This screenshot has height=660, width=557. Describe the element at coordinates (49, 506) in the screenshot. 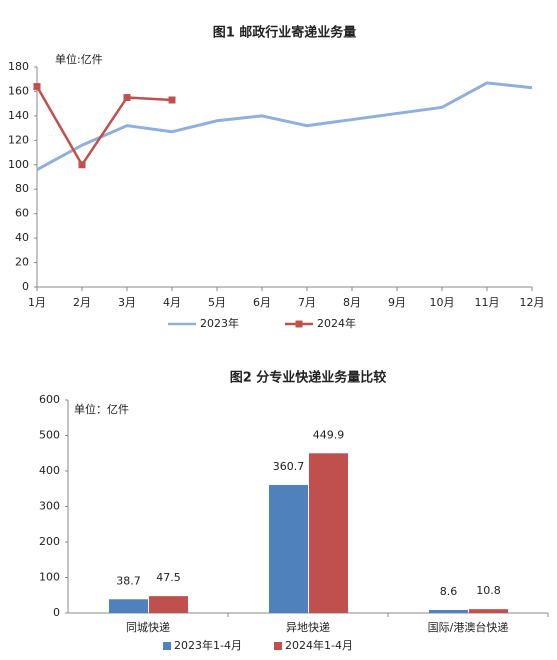

I see `y-tick-label: 300` at that location.